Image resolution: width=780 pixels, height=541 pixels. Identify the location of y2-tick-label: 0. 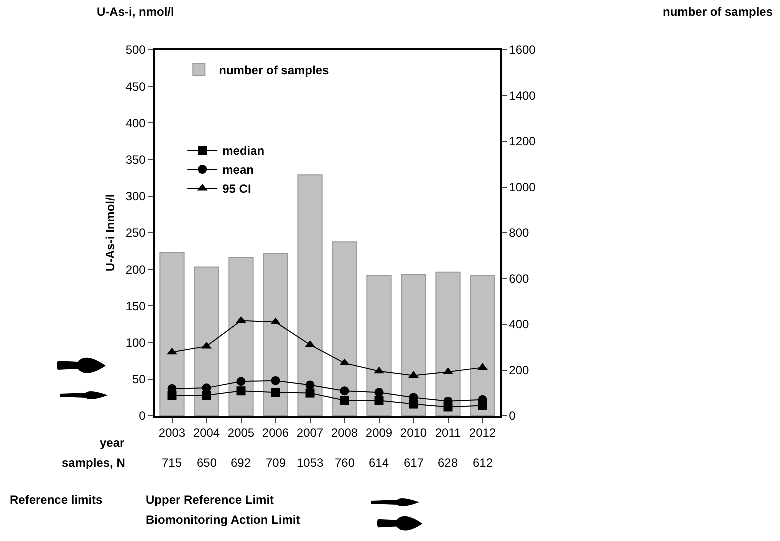
(512, 416).